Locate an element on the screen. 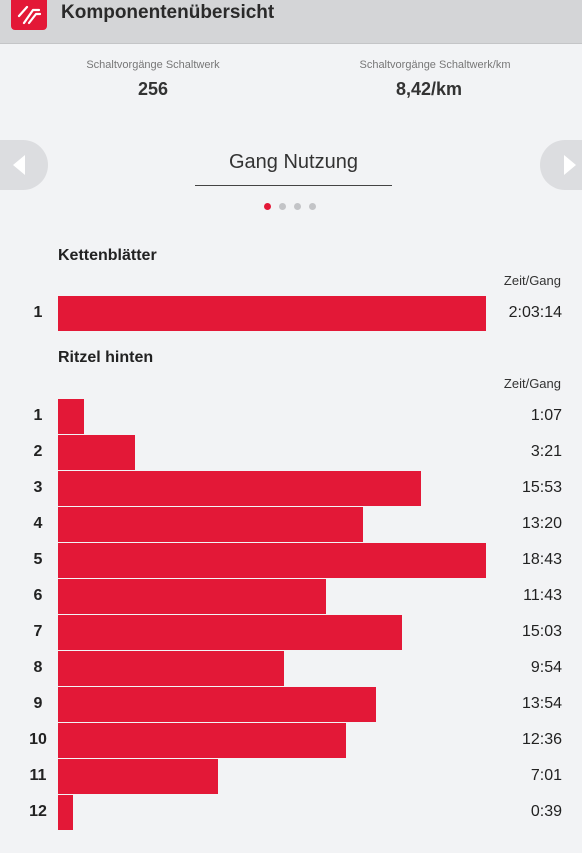 Image resolution: width=582 pixels, height=853 pixels. chevron-left-icon is located at coordinates (19, 165).